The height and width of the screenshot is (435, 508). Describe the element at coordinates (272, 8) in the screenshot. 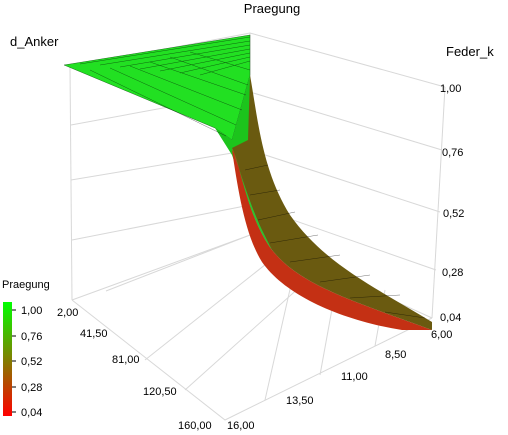

I see `chart-title: Praegung` at that location.